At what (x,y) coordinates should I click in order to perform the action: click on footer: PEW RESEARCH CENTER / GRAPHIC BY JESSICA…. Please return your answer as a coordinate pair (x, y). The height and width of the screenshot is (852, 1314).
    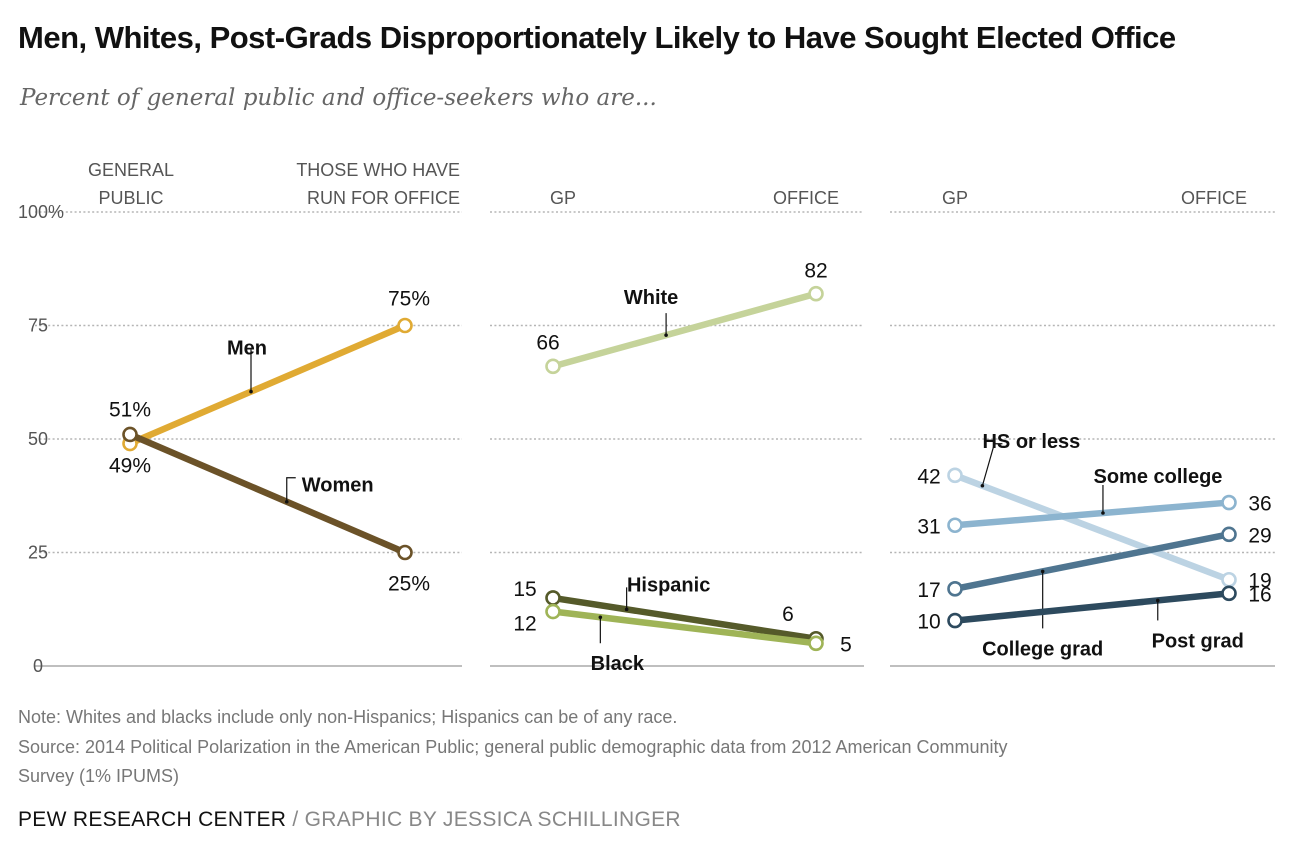
    Looking at the image, I should click on (349, 820).